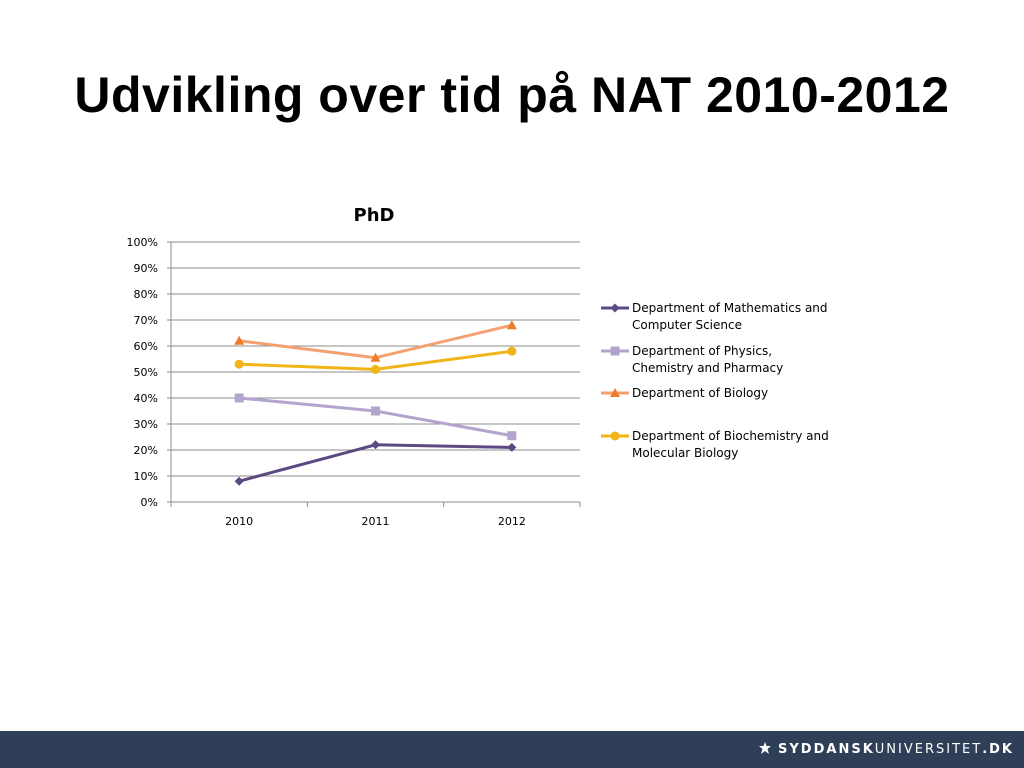 This screenshot has height=768, width=1024. Describe the element at coordinates (239, 521) in the screenshot. I see `x-tick-label: 2010` at that location.